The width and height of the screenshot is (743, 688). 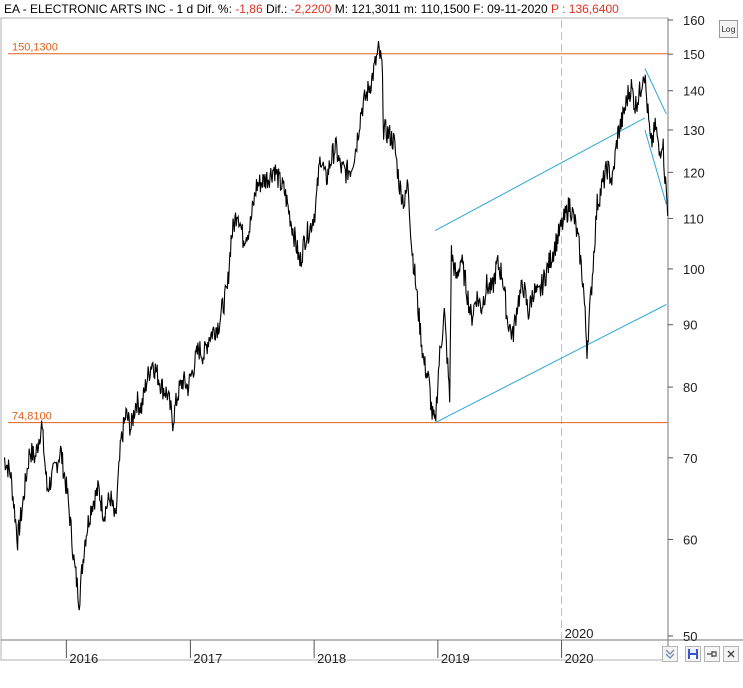 What do you see at coordinates (331, 658) in the screenshot?
I see `x-tick-label: 2018` at bounding box center [331, 658].